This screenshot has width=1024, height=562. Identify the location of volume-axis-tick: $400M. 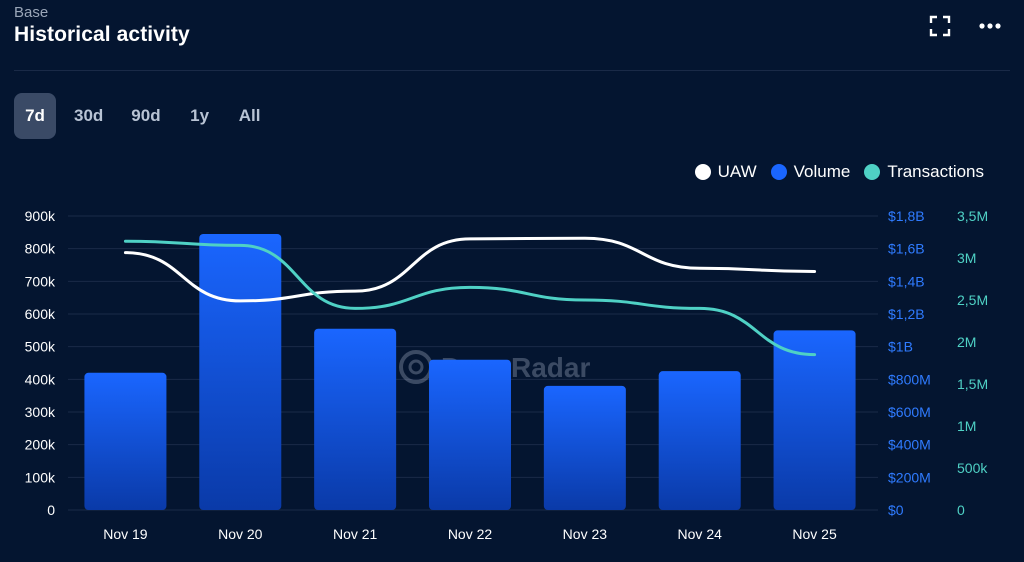
(909, 445).